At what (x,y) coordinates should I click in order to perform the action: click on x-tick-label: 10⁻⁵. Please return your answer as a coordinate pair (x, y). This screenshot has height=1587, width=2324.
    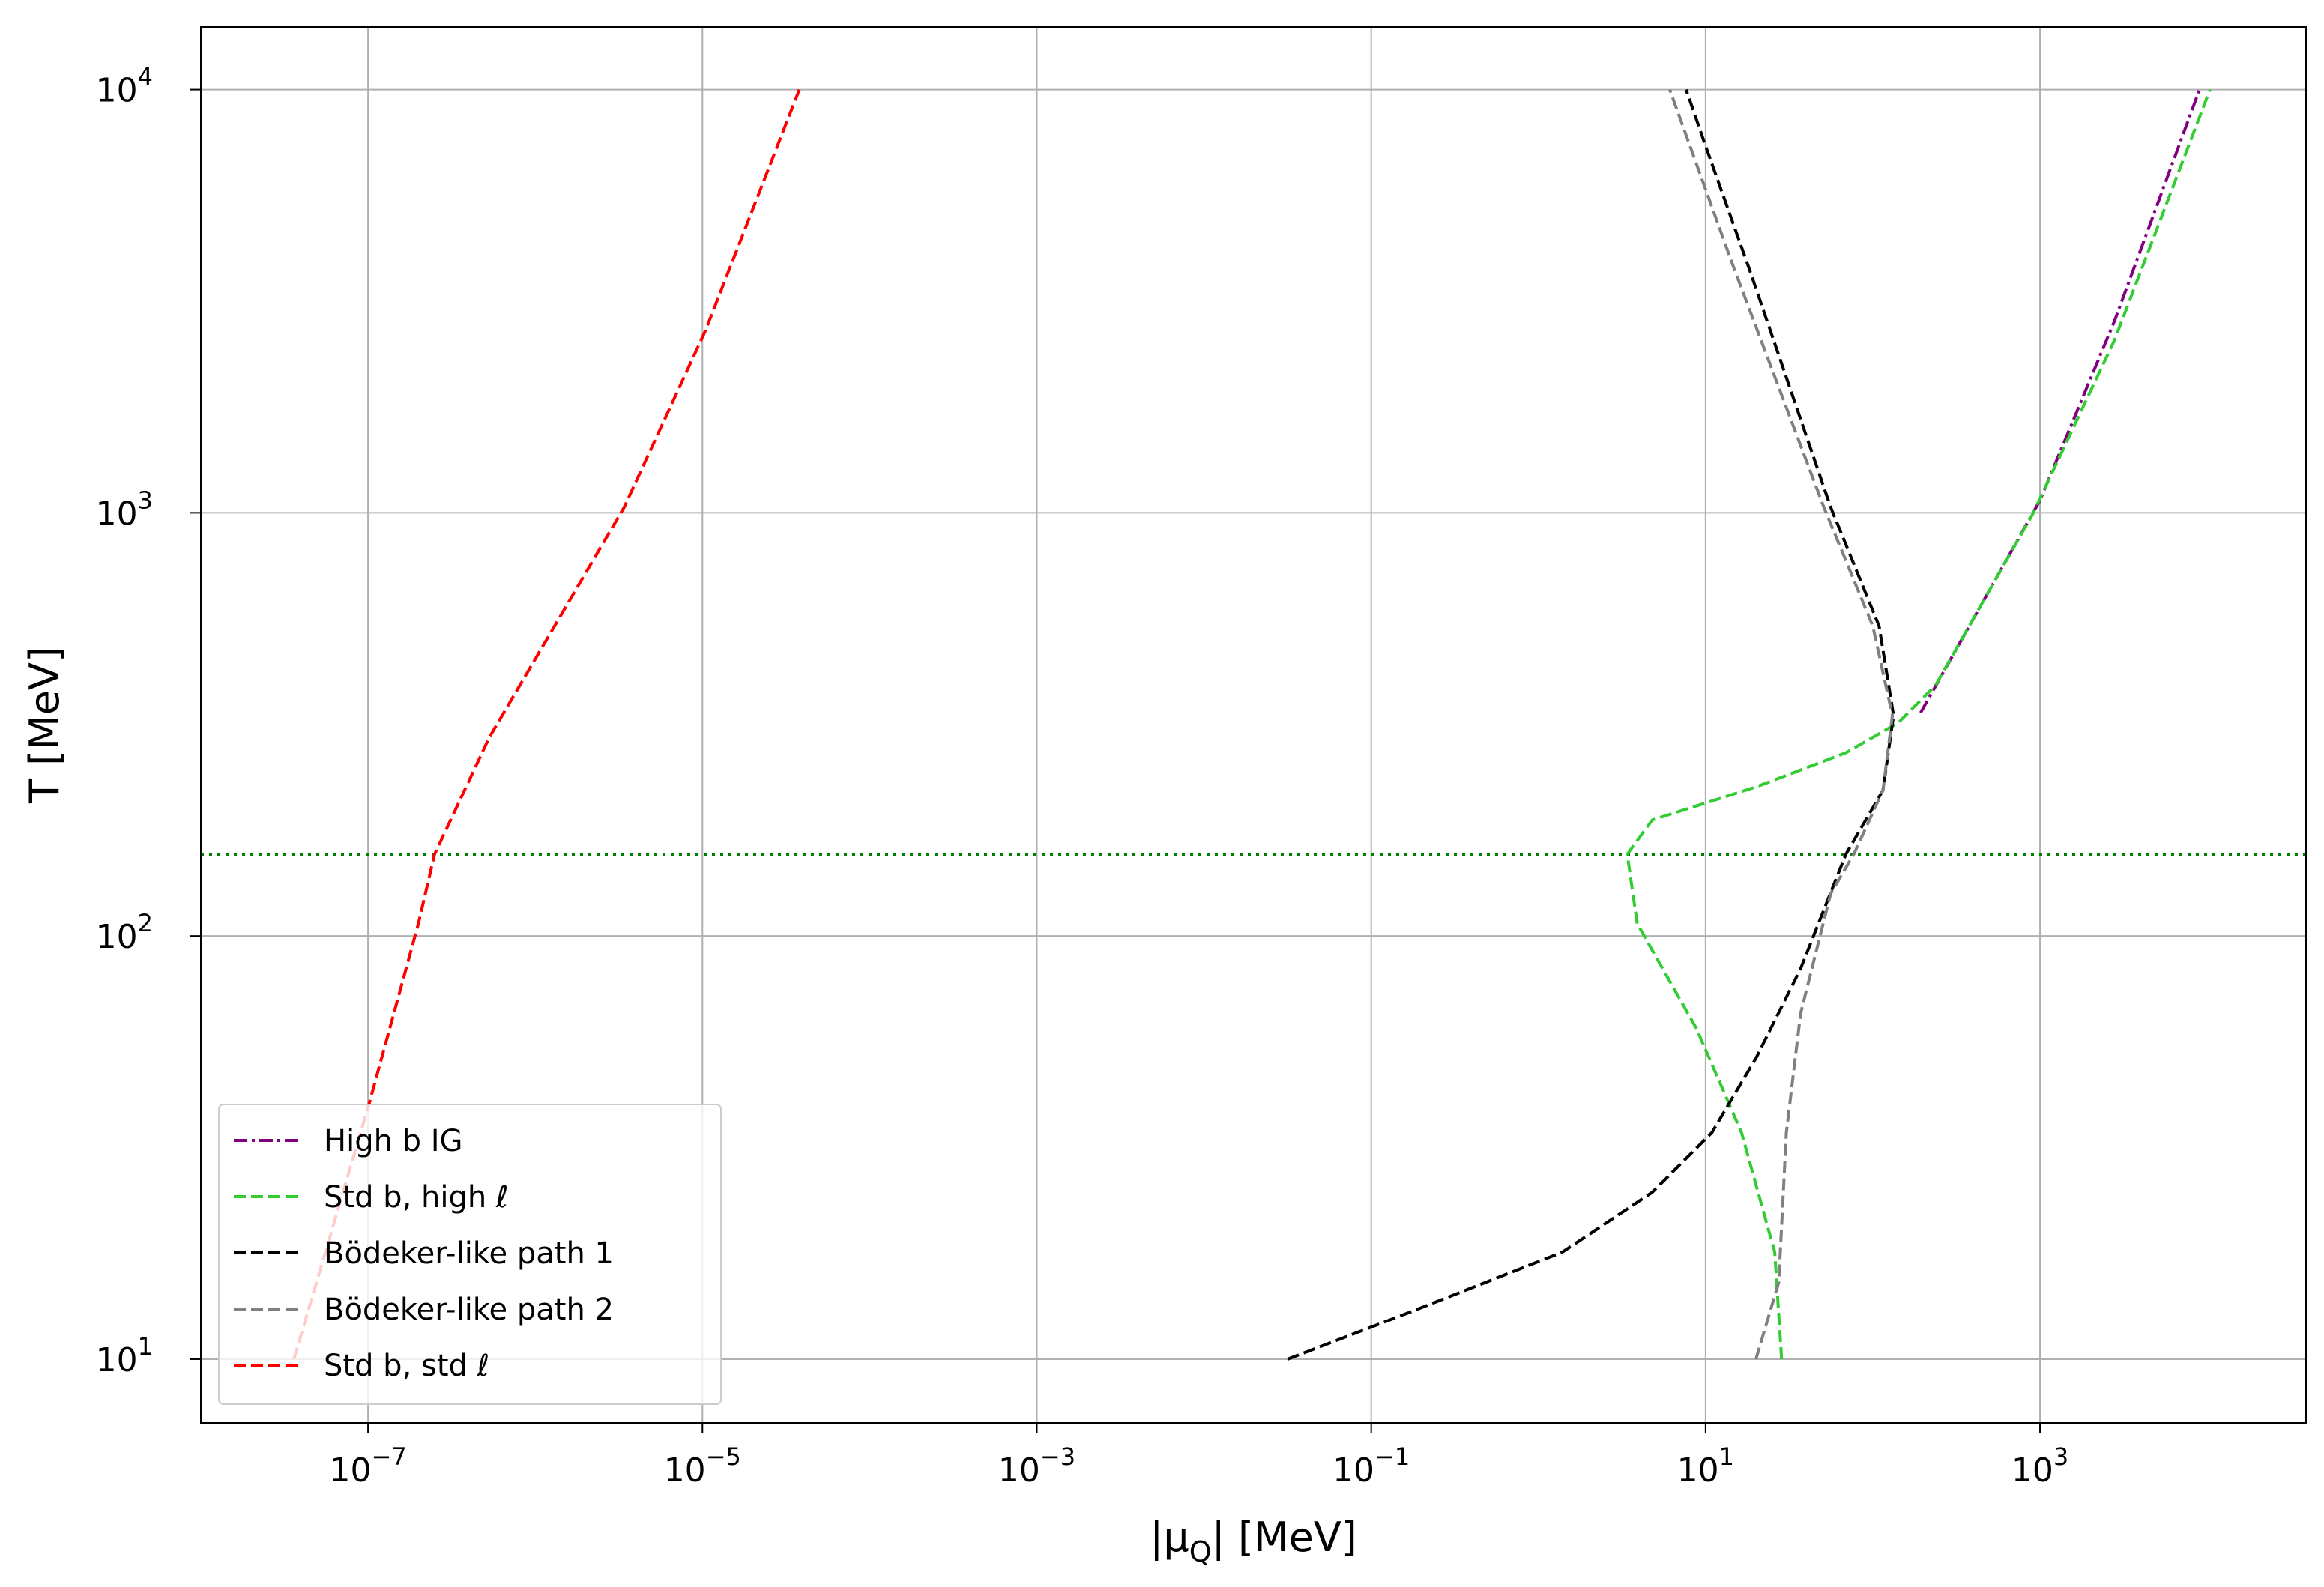
    Looking at the image, I should click on (702, 1466).